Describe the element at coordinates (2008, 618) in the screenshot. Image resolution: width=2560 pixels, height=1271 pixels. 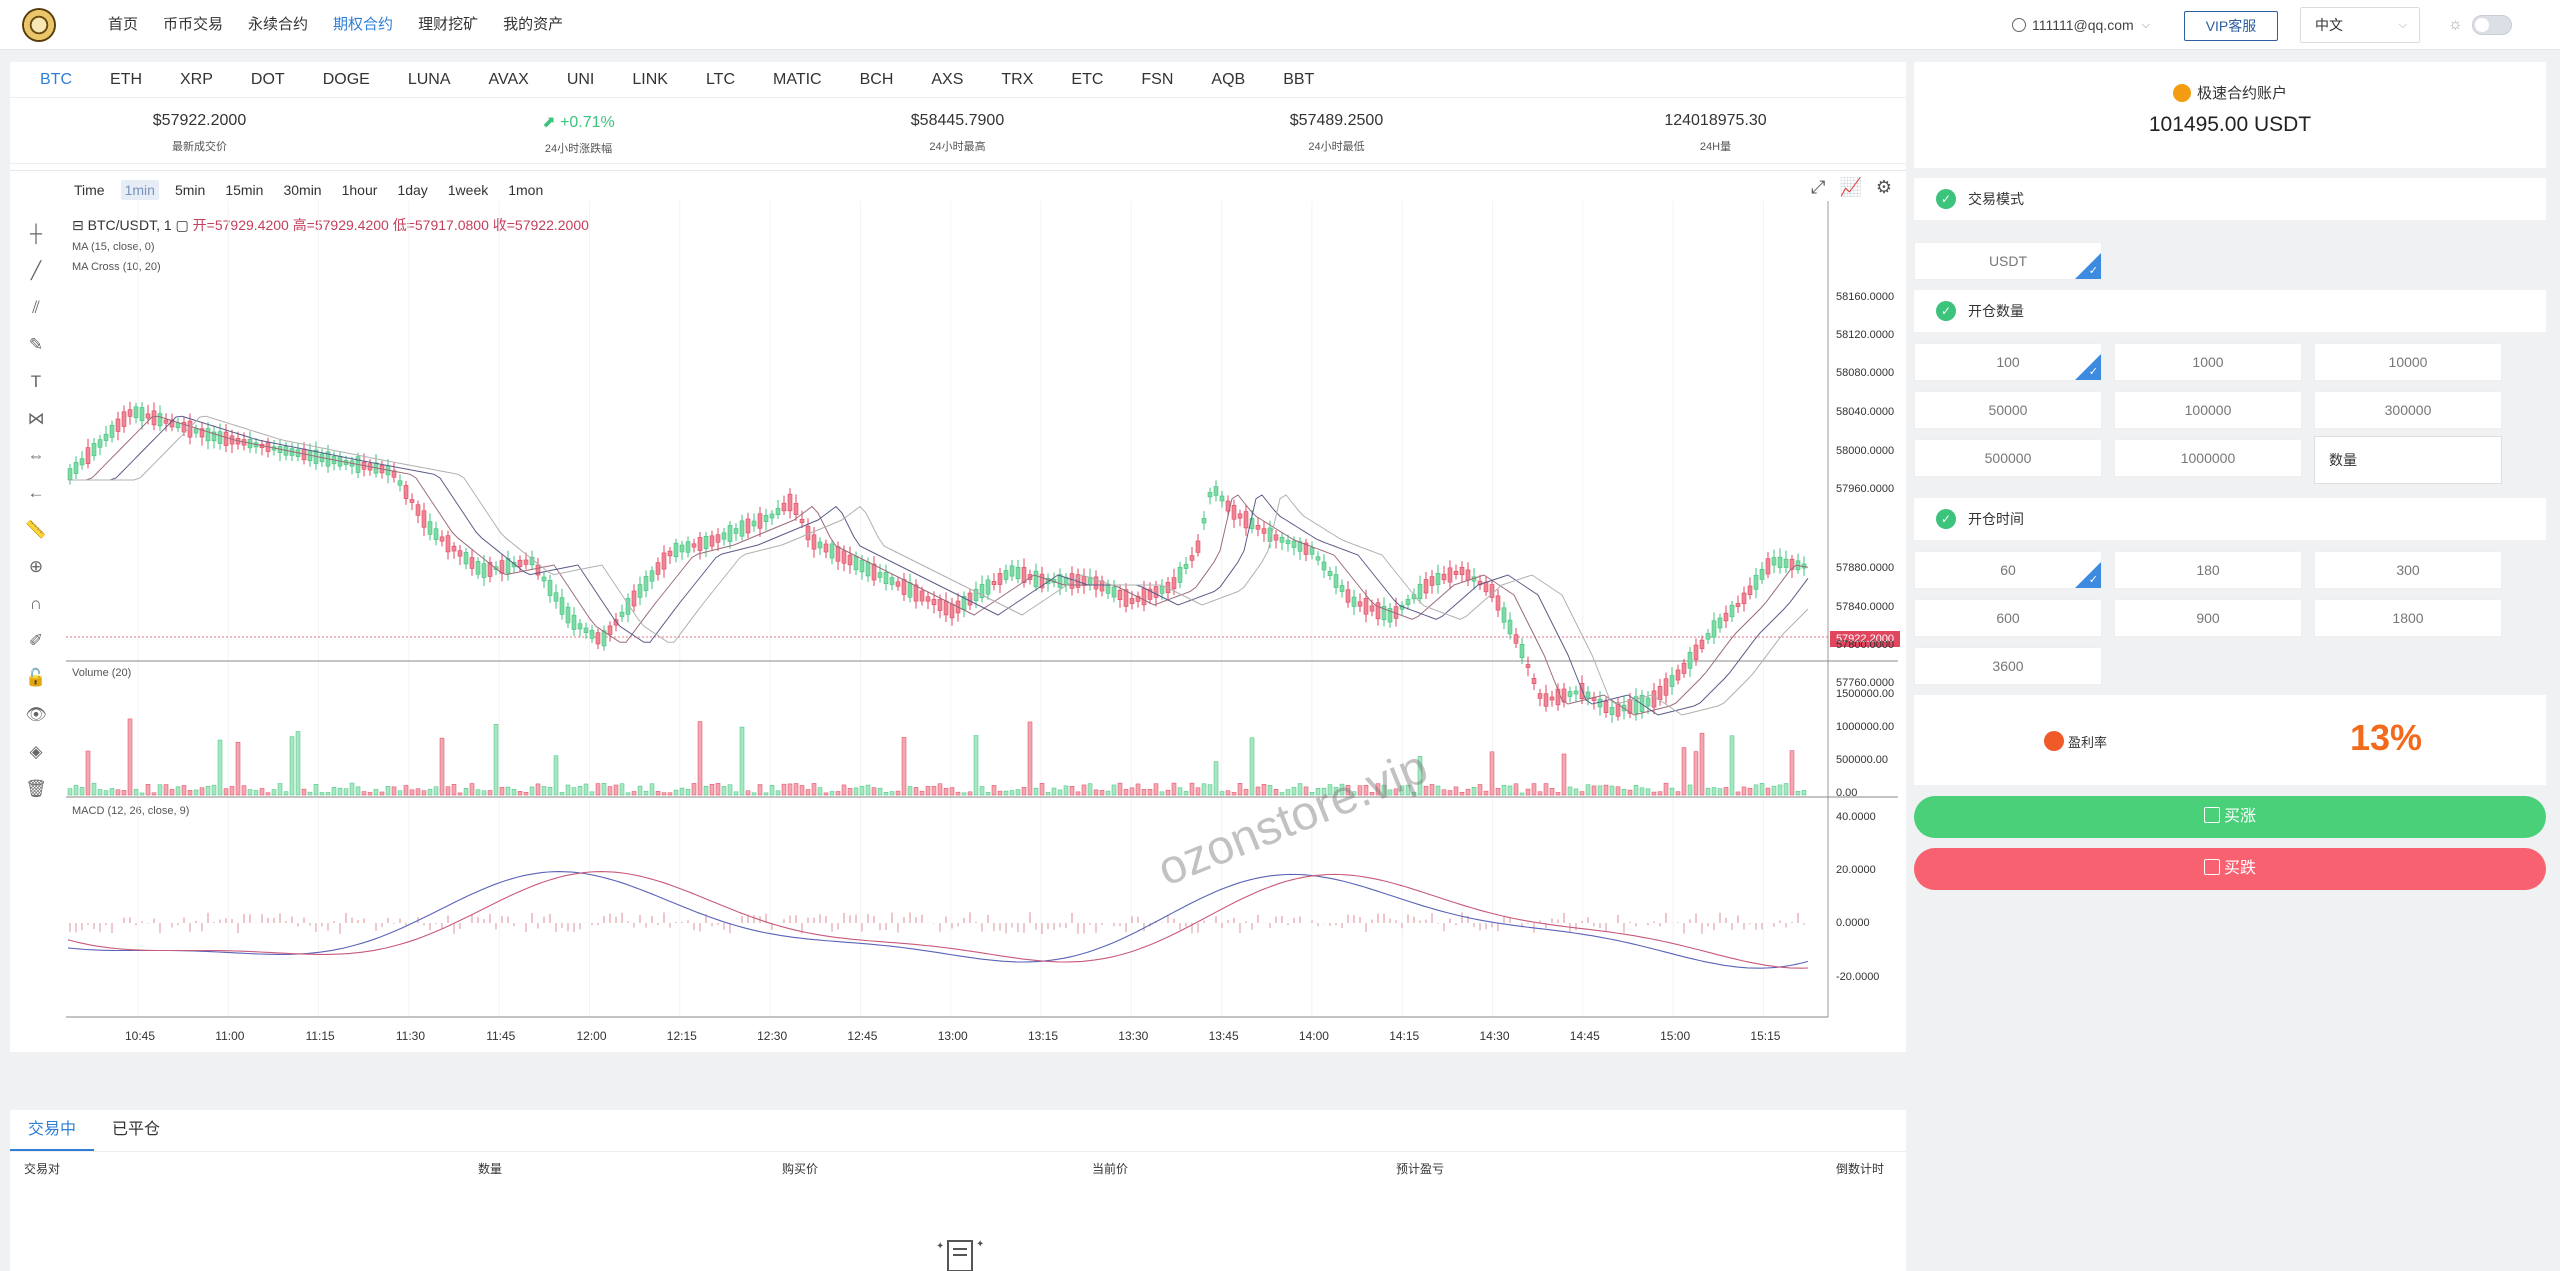
I see `duration-option: 600` at that location.